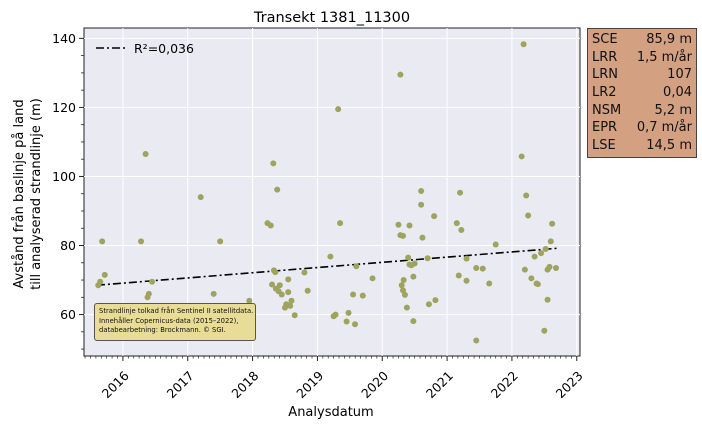 Image resolution: width=702 pixels, height=431 pixels. What do you see at coordinates (604, 146) in the screenshot?
I see `stat-key: LSE` at bounding box center [604, 146].